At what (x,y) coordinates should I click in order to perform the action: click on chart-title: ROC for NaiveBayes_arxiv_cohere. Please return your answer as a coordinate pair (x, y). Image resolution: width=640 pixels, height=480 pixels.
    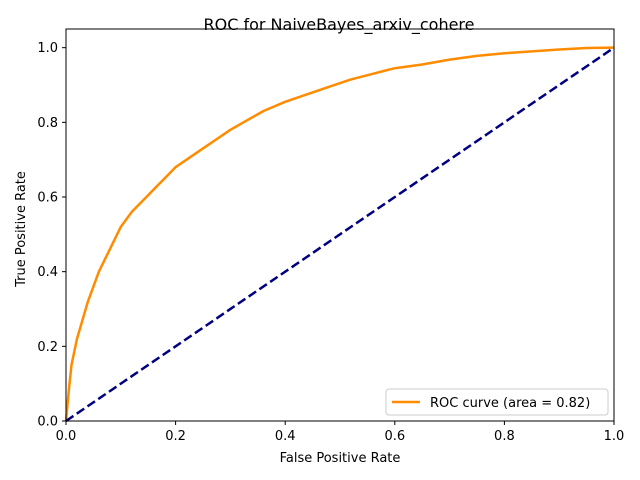
    Looking at the image, I should click on (339, 25).